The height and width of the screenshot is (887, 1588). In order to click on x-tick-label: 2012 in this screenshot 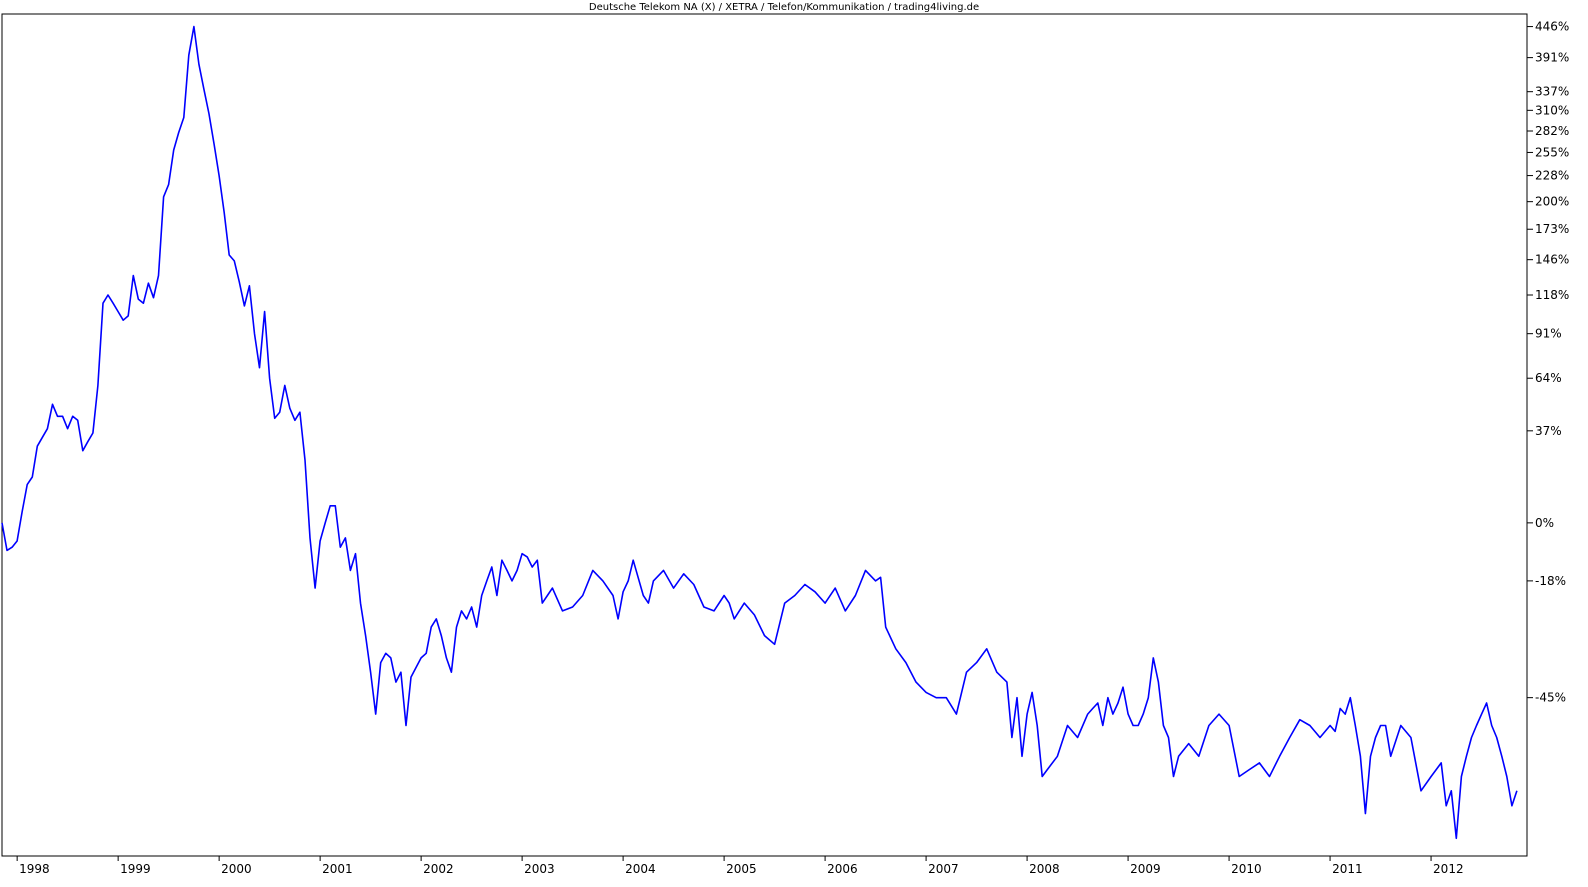, I will do `click(1448, 869)`.